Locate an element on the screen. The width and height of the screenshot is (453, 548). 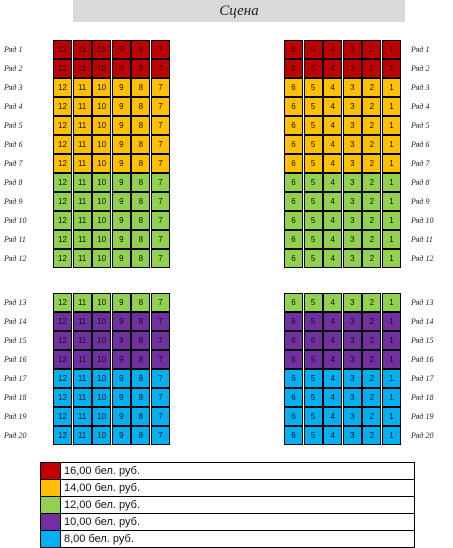
seat-row20-seat6: 6 is located at coordinates (293, 435).